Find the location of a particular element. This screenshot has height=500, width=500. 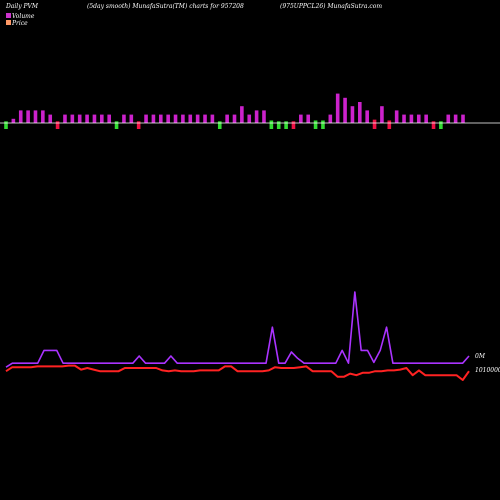

legend-volume-label: Volume is located at coordinates (23, 16).